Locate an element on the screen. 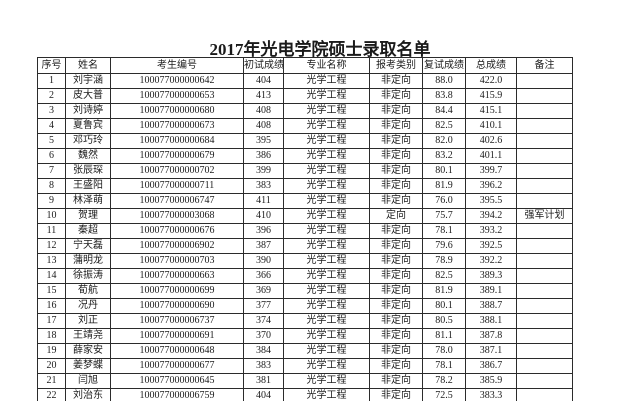 The width and height of the screenshot is (640, 401). column-header: 报考类别 is located at coordinates (396, 65).